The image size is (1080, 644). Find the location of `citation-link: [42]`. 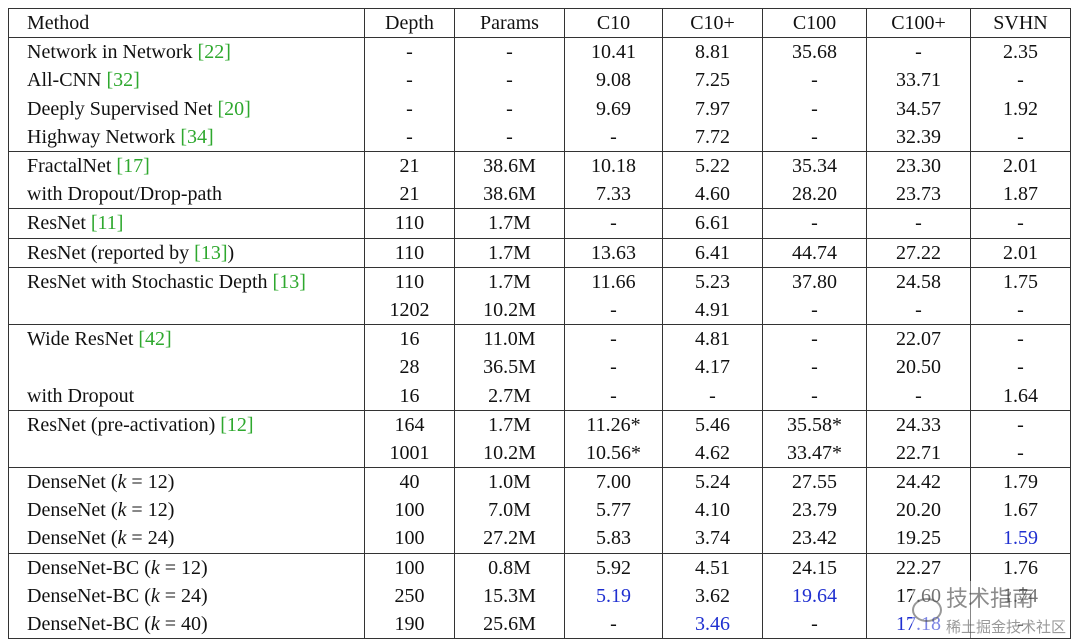

citation-link: [42] is located at coordinates (155, 339).